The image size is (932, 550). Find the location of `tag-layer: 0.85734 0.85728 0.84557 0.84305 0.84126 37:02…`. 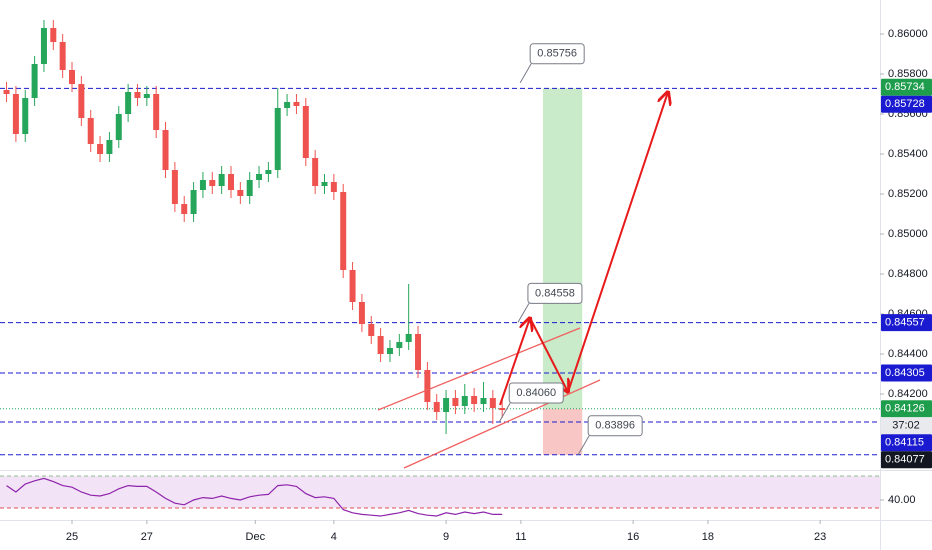

tag-layer: 0.85734 0.85728 0.84557 0.84305 0.84126 37:02… is located at coordinates (906, 273).